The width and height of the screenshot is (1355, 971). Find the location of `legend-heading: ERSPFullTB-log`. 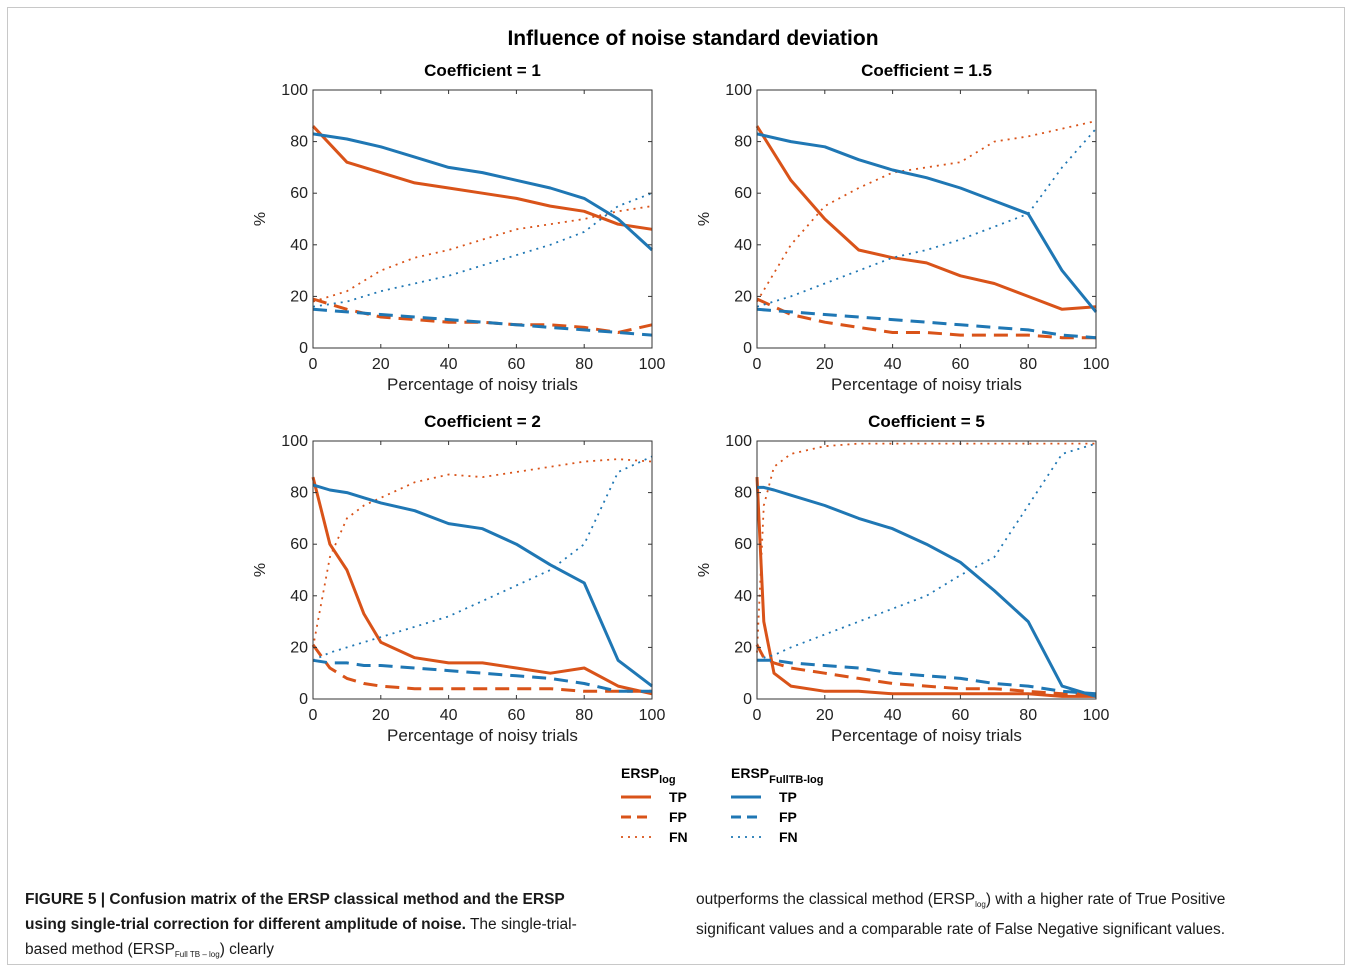

legend-heading: ERSPFullTB-log is located at coordinates (777, 775).